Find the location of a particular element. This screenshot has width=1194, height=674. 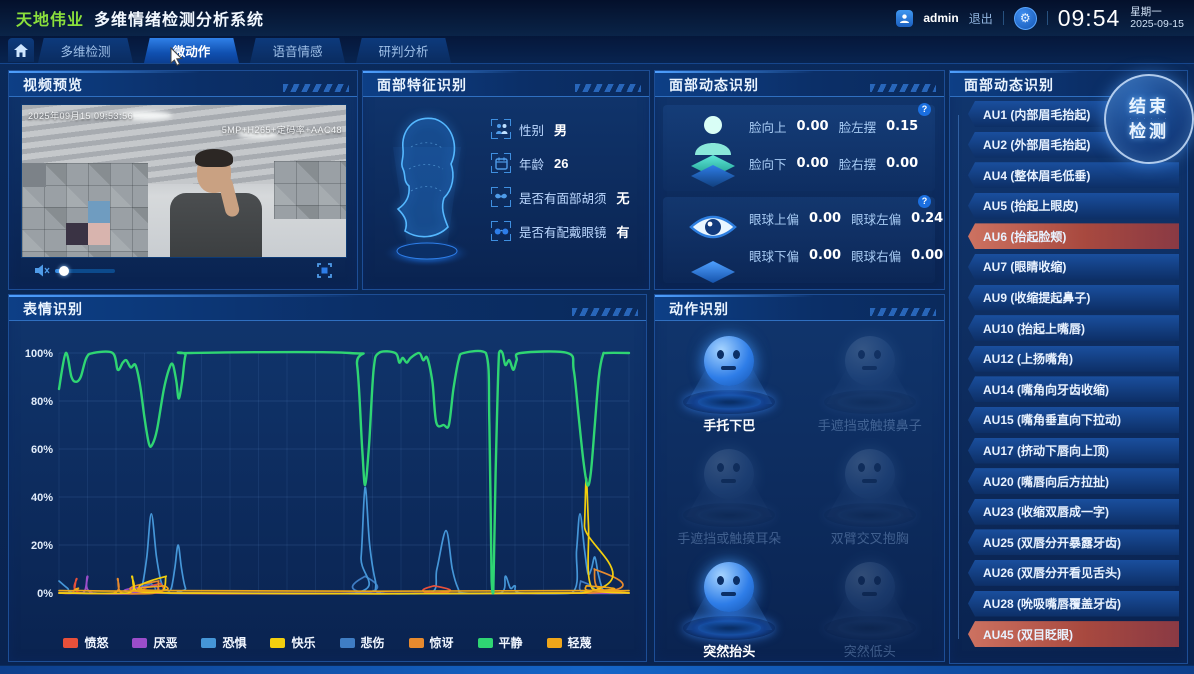

au-item: AU4 (整体眉毛低垂) is located at coordinates (1073, 175).